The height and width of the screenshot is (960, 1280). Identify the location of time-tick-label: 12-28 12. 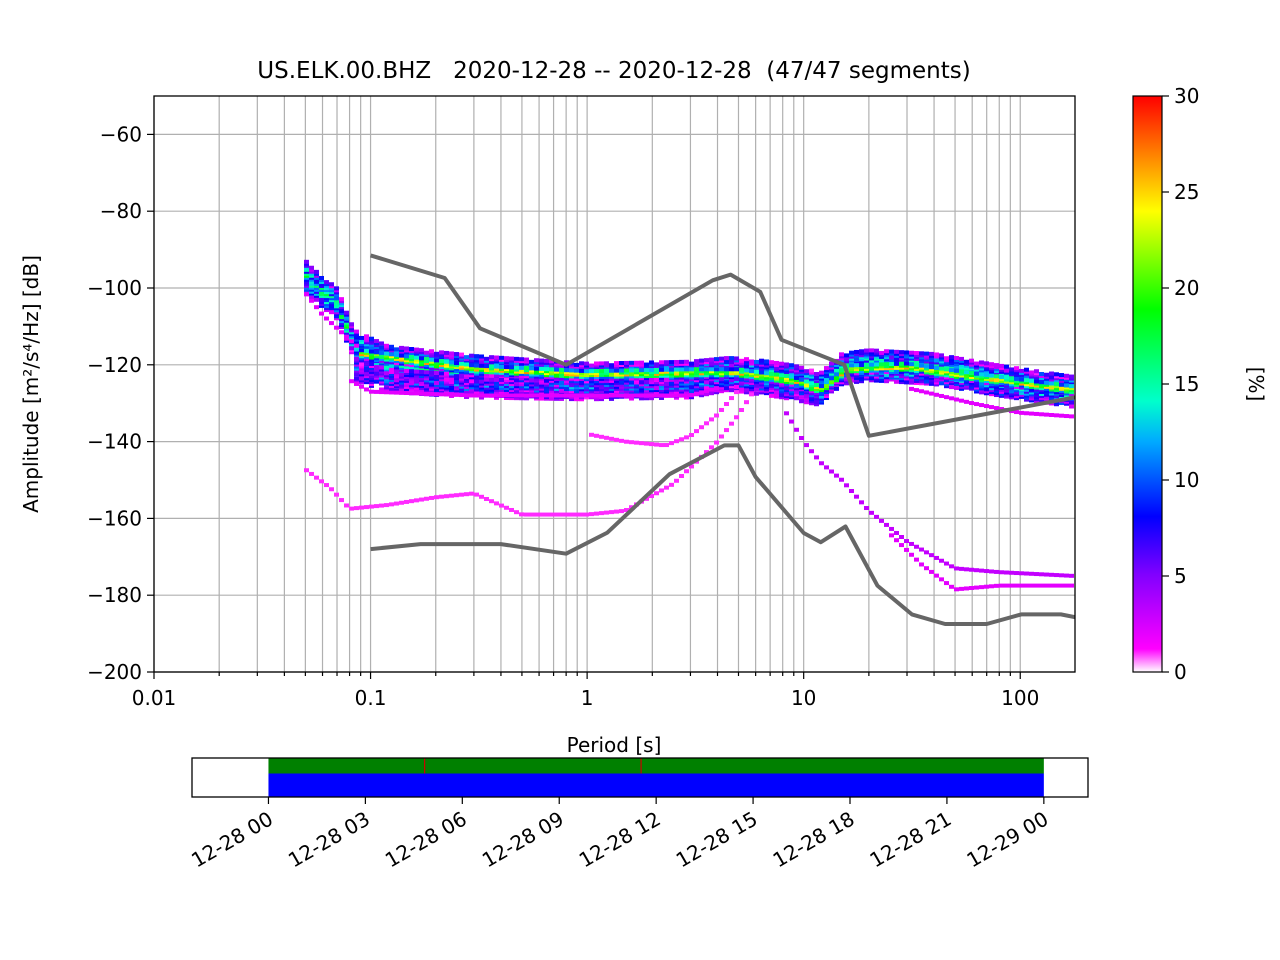
(620, 840).